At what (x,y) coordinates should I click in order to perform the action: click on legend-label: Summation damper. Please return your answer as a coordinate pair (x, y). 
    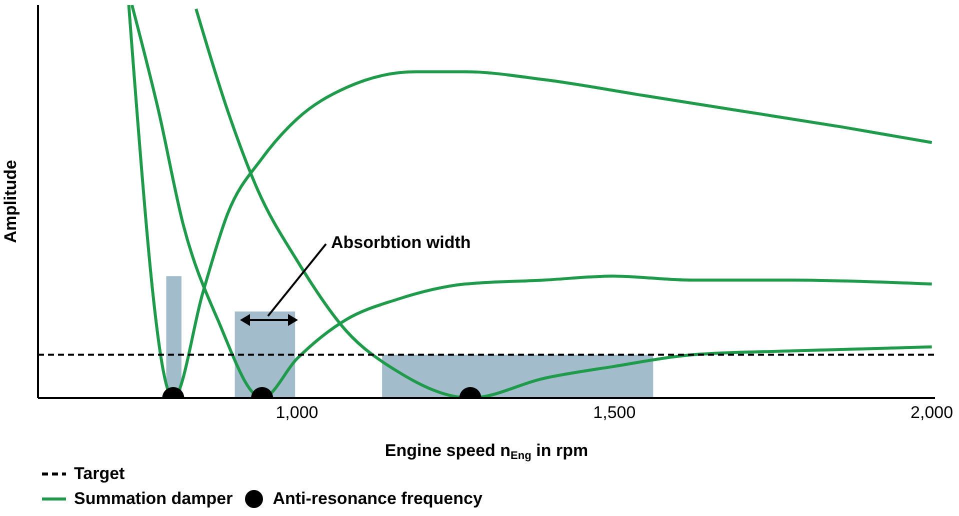
    Looking at the image, I should click on (153, 498).